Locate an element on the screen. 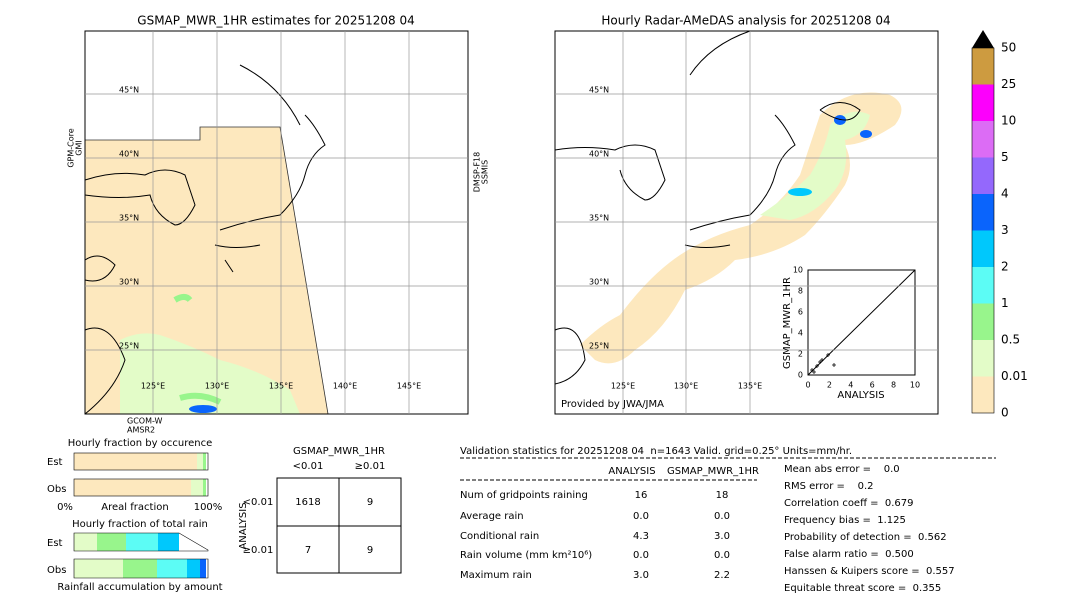 The image size is (1080, 612). score: RMS error = 0.2 is located at coordinates (829, 486).